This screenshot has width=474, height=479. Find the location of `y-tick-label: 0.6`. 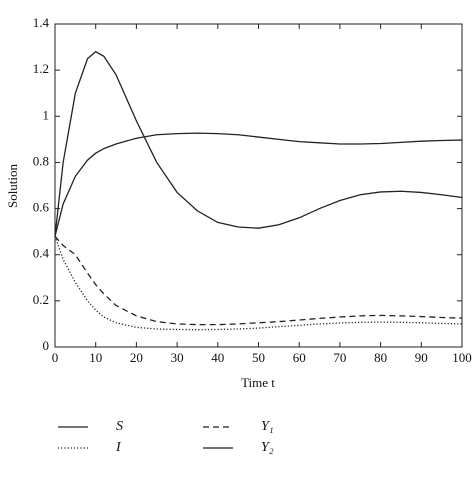

y-tick-label: 0.6 is located at coordinates (41, 207).